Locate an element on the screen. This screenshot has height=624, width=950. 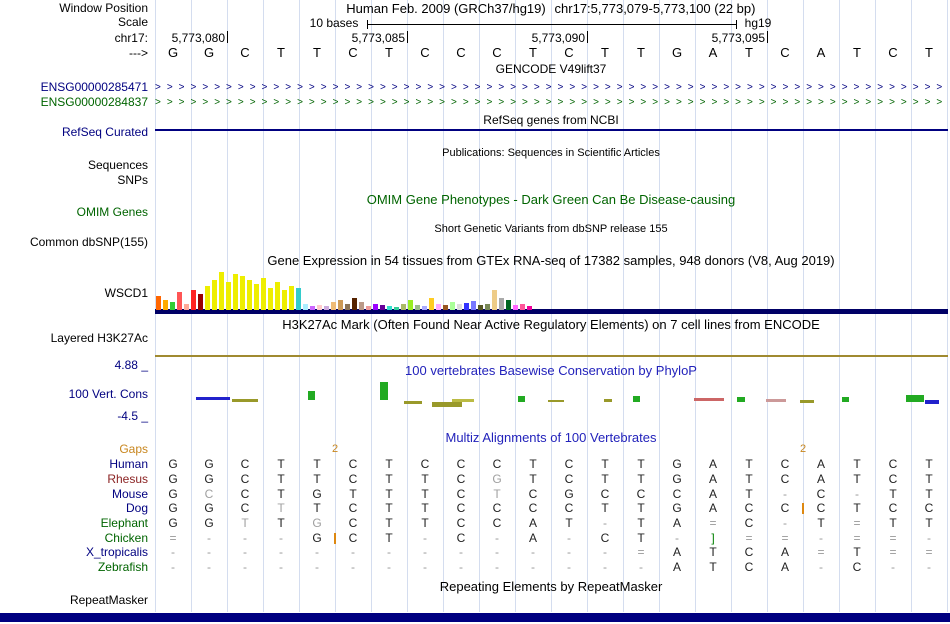
refseq-track-line is located at coordinates (551, 130).